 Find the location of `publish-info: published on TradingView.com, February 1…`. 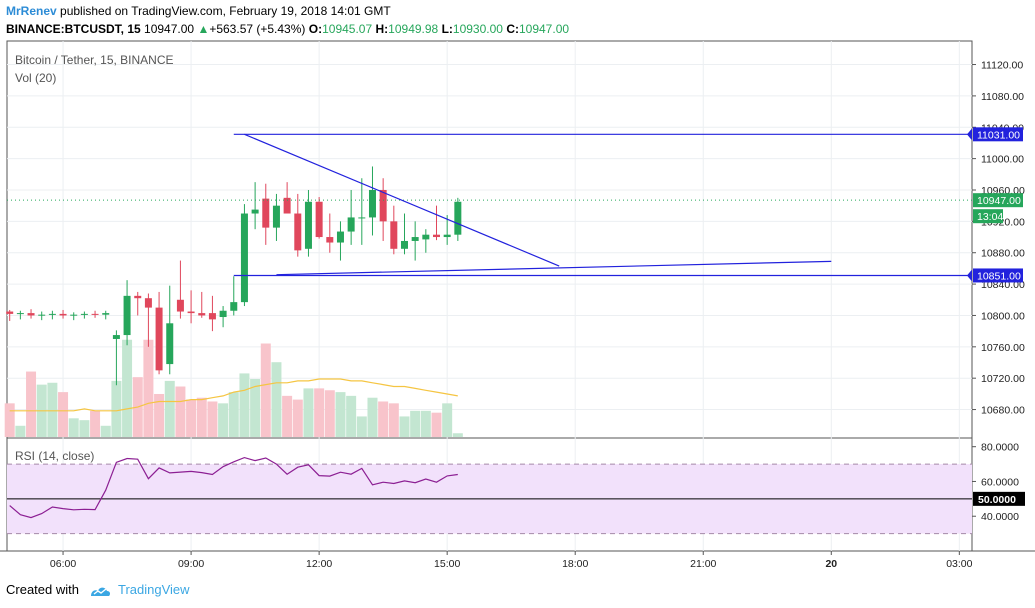

publish-info: published on TradingView.com, February 1… is located at coordinates (225, 11).